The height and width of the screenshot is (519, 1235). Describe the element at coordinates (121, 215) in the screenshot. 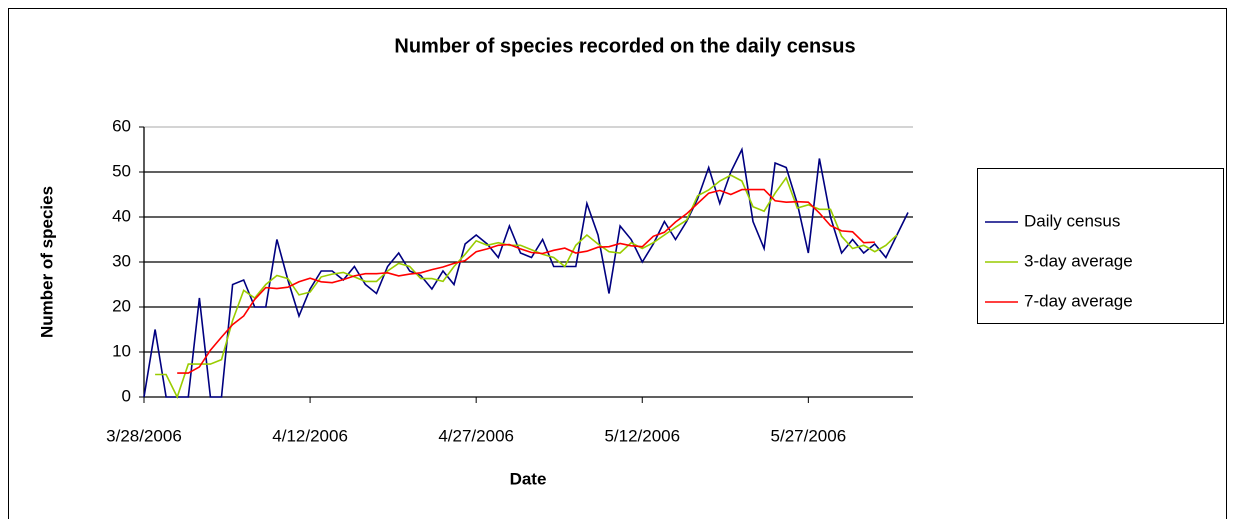

I see `y-tick-label: 40` at that location.